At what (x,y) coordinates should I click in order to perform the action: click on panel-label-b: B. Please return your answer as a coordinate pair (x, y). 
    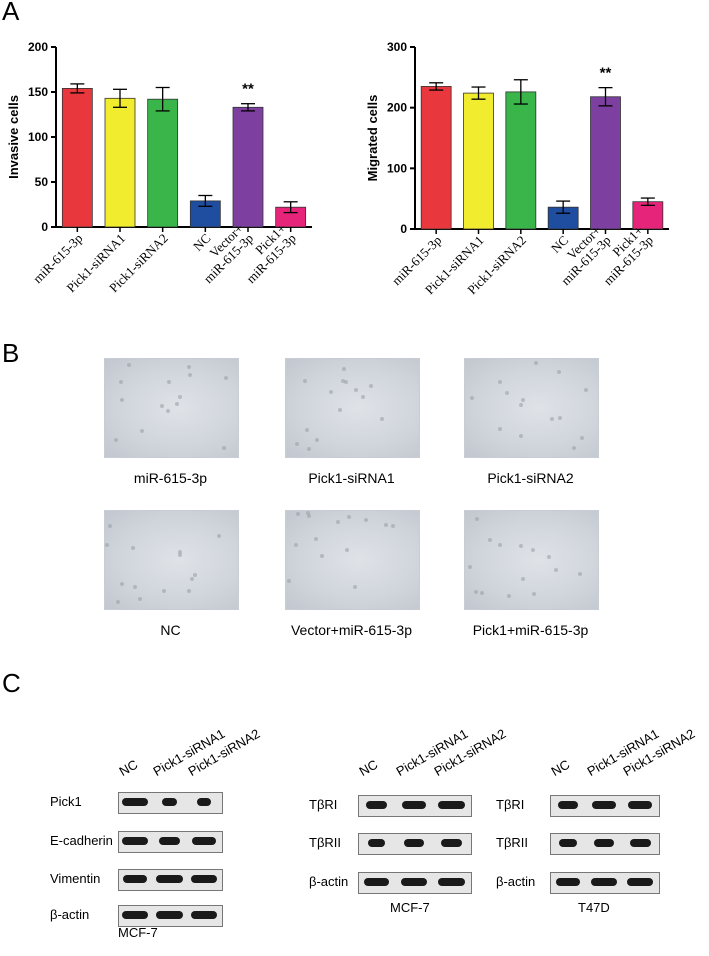
    Looking at the image, I should click on (11, 353).